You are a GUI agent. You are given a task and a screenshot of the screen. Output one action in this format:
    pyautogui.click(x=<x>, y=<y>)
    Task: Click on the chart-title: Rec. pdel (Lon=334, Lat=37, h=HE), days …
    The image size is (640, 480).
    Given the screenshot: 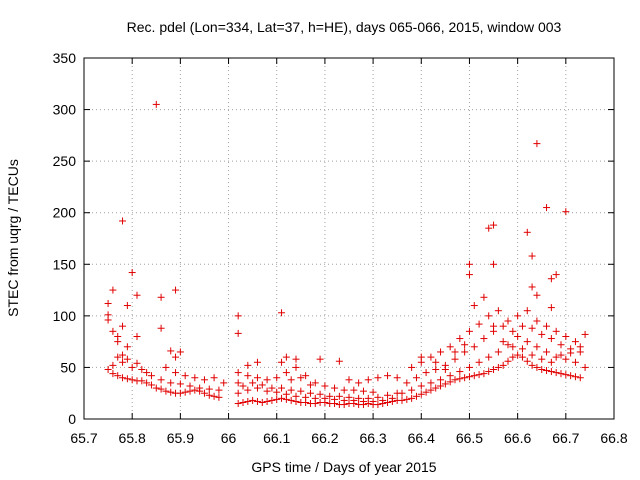 What is the action you would take?
    pyautogui.click(x=344, y=27)
    